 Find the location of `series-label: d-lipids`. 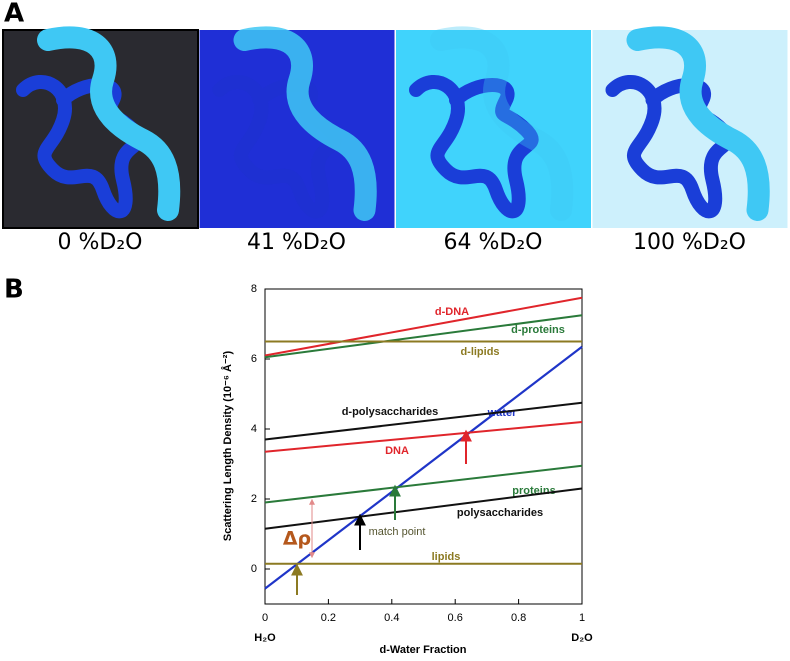

series-label: d-lipids is located at coordinates (479, 352).